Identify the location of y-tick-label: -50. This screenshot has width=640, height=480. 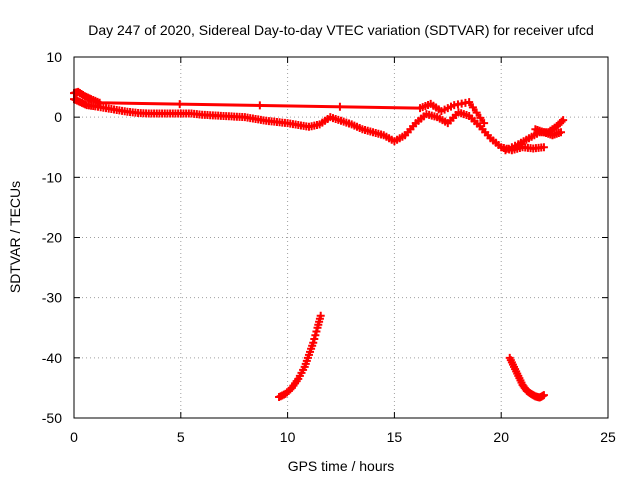
(52, 418).